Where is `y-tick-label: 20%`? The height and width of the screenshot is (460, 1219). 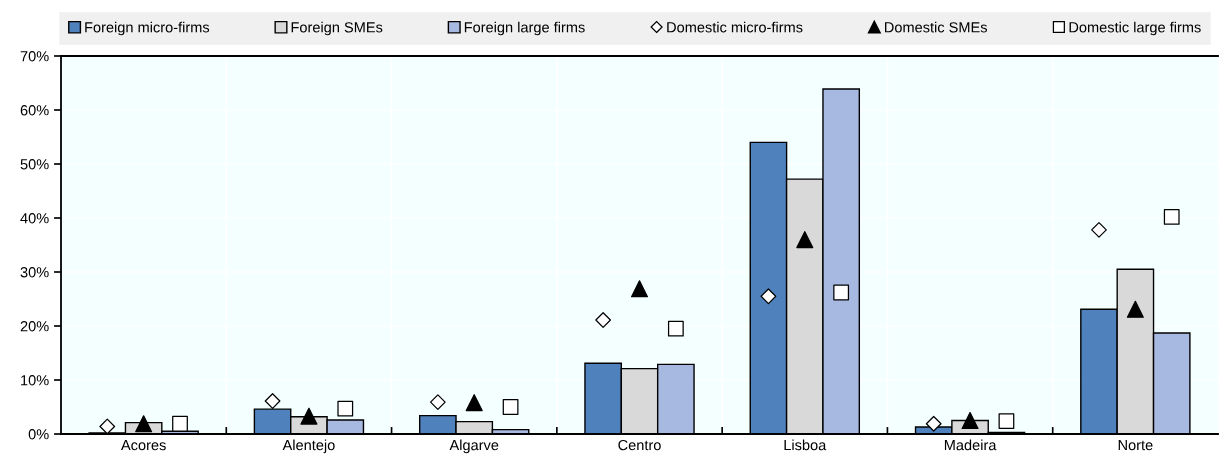
y-tick-label: 20% is located at coordinates (34, 326).